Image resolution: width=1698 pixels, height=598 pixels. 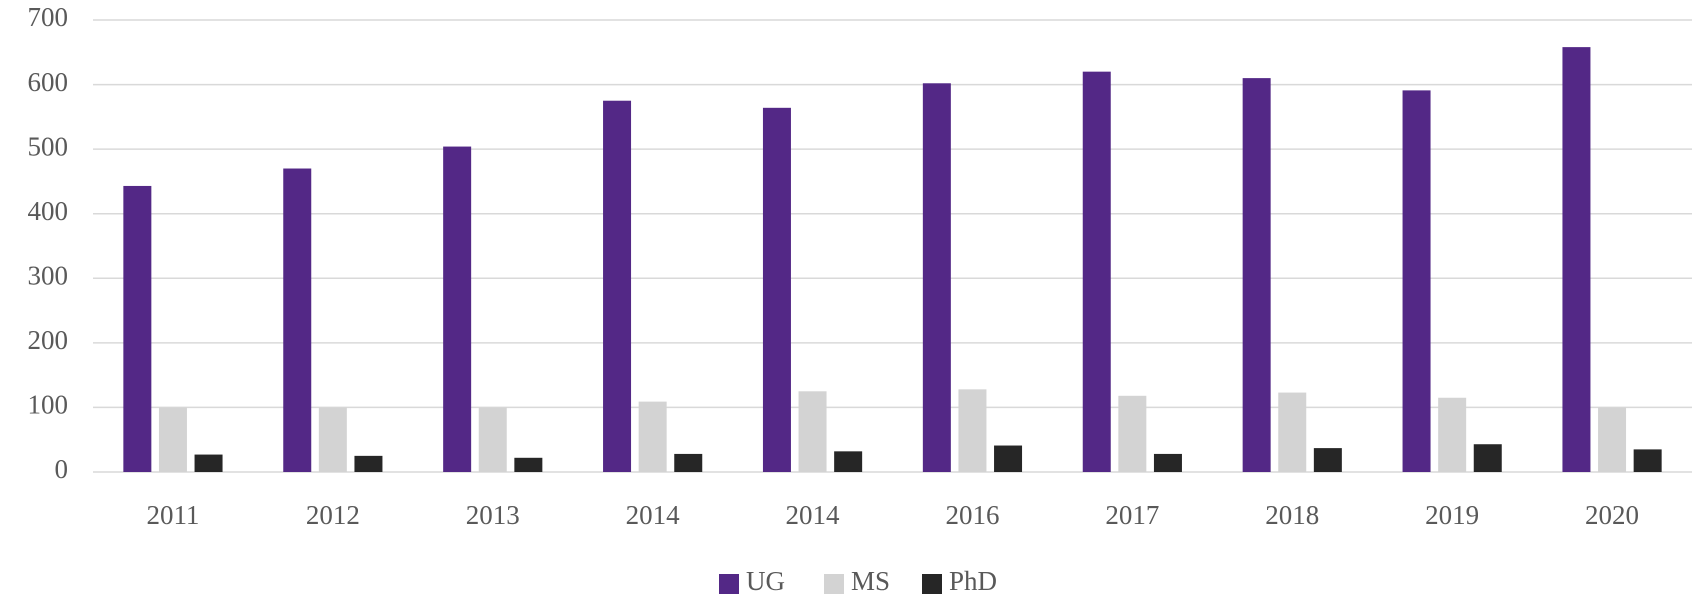 What do you see at coordinates (493, 515) in the screenshot?
I see `x-tick-label: 2013` at bounding box center [493, 515].